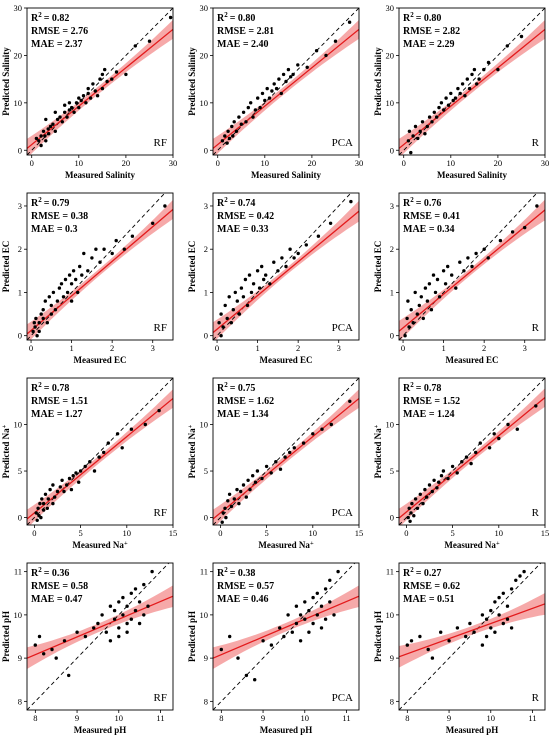 This screenshot has height=748, width=550. I want to click on mae-annotation: MAE = 0.3, so click(54, 229).